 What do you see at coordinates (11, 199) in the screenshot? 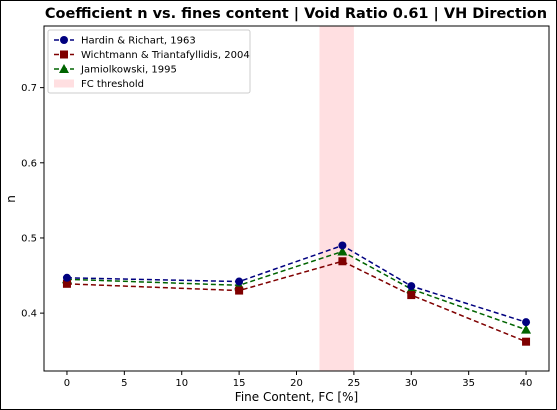
I see `y-axis-label: n` at bounding box center [11, 199].